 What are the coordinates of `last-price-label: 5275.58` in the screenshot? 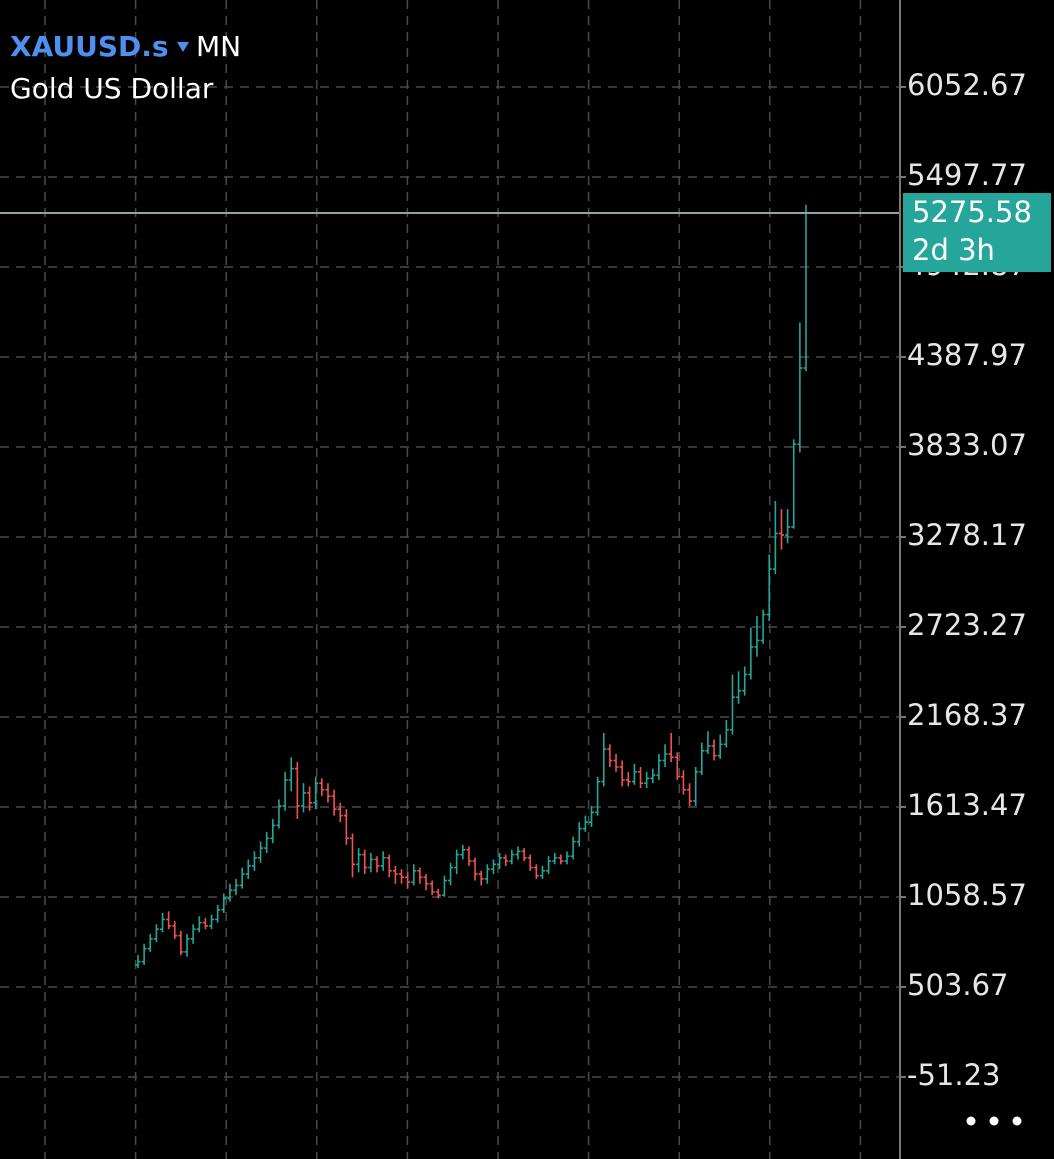 It's located at (972, 212).